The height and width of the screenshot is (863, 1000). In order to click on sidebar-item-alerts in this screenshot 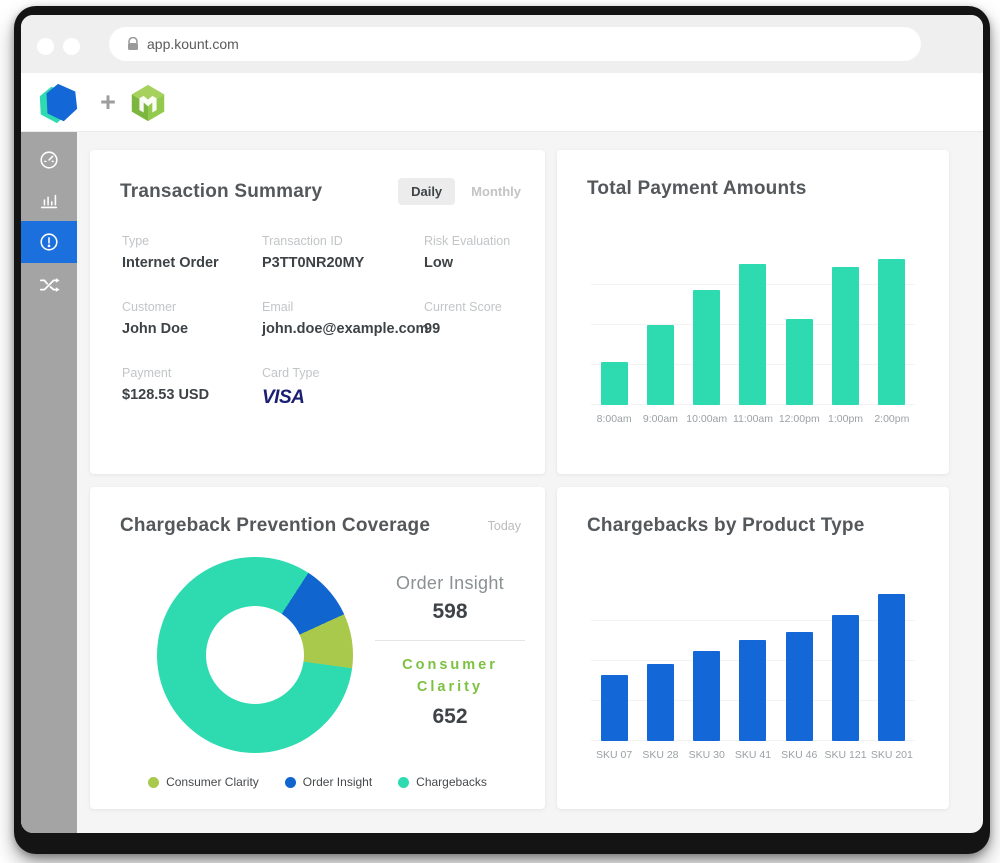, I will do `click(49, 242)`.